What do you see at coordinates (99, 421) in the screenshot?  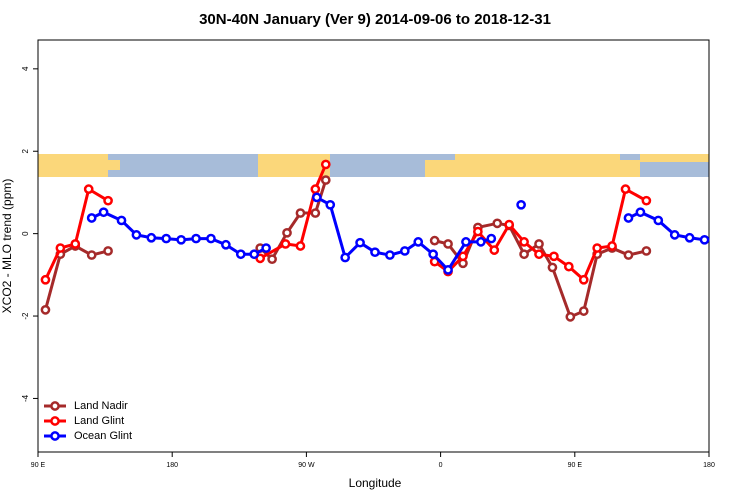 I see `legend-label: Land Glint` at bounding box center [99, 421].